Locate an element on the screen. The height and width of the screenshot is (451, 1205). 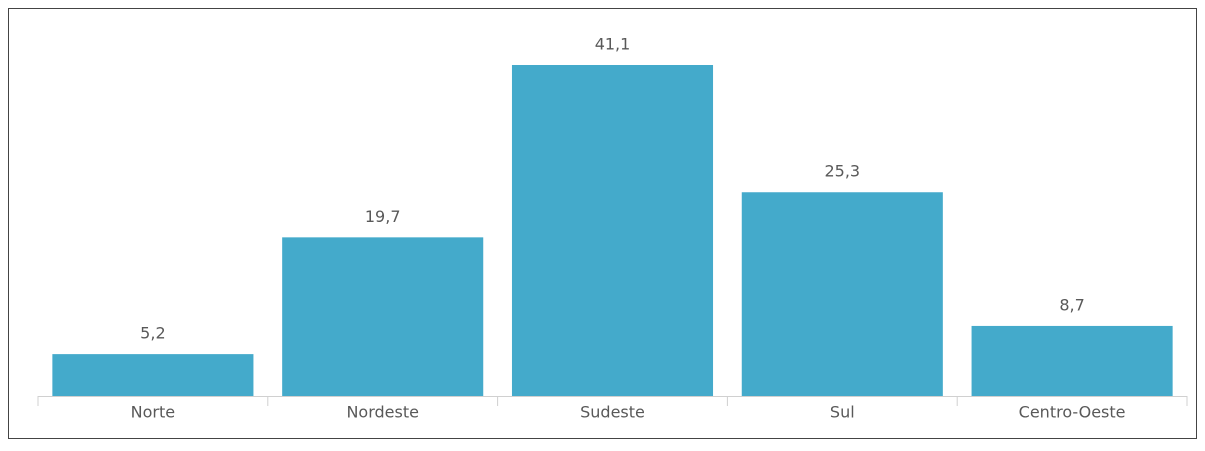
data-label: 8,7 is located at coordinates (1071, 304).